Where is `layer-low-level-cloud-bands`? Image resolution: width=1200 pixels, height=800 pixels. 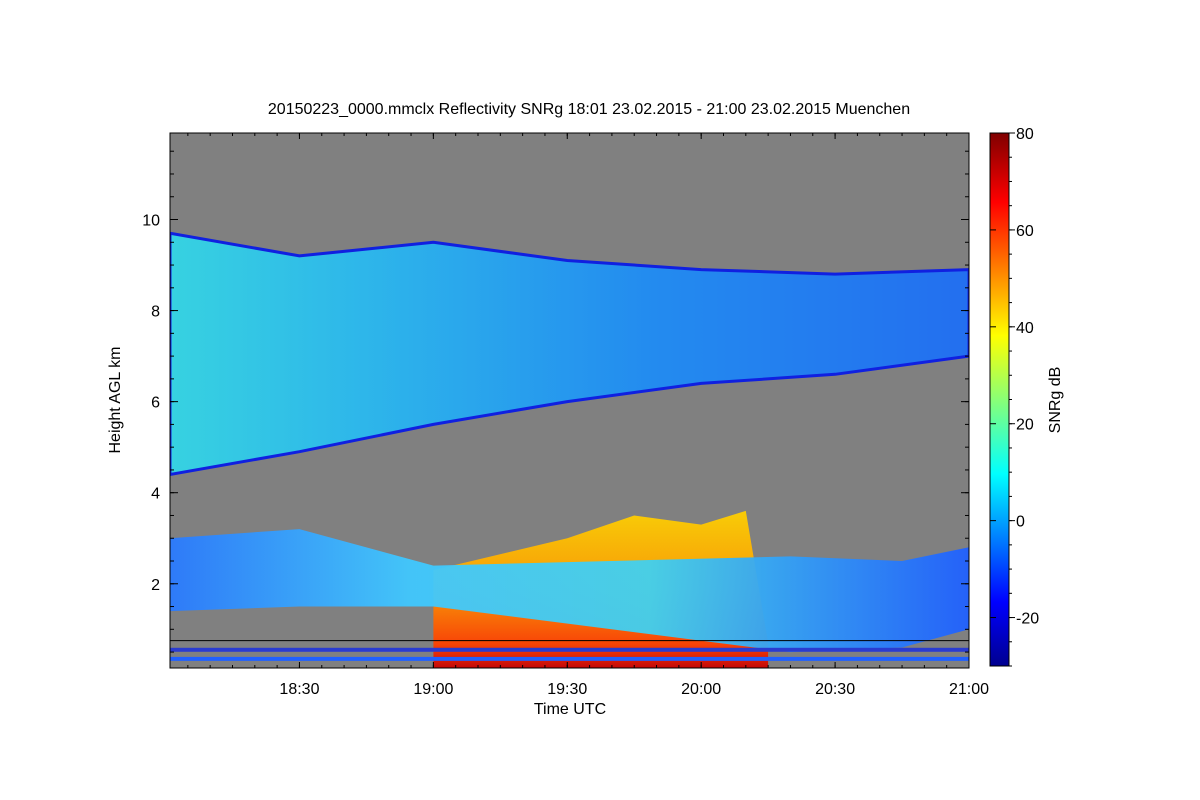
layer-low-level-cloud-bands is located at coordinates (569, 591).